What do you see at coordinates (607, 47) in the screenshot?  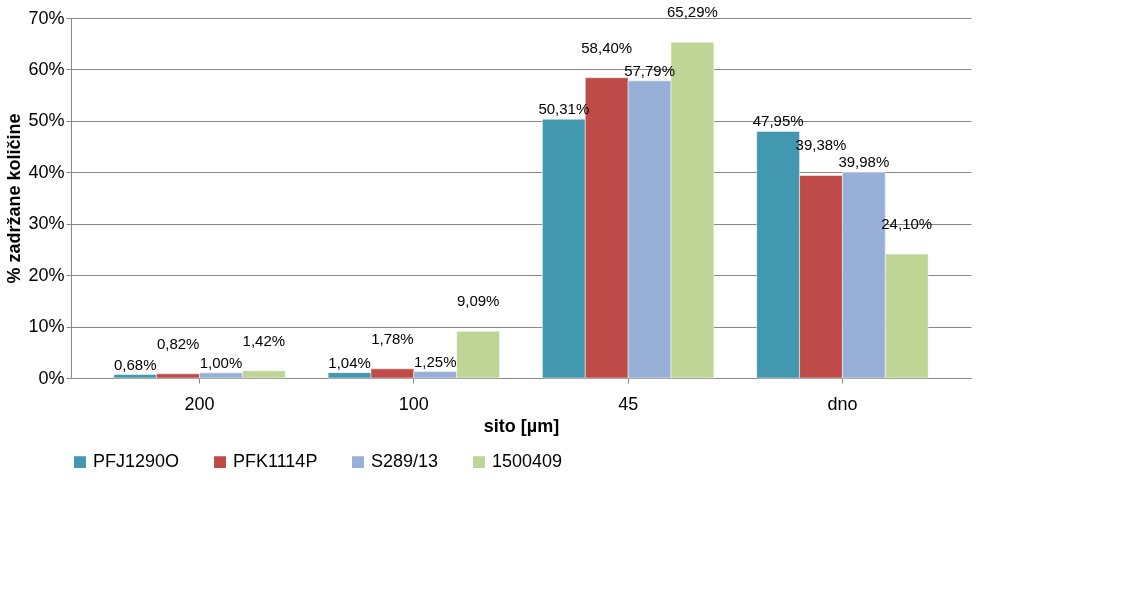 I see `data-label: 58,40%` at bounding box center [607, 47].